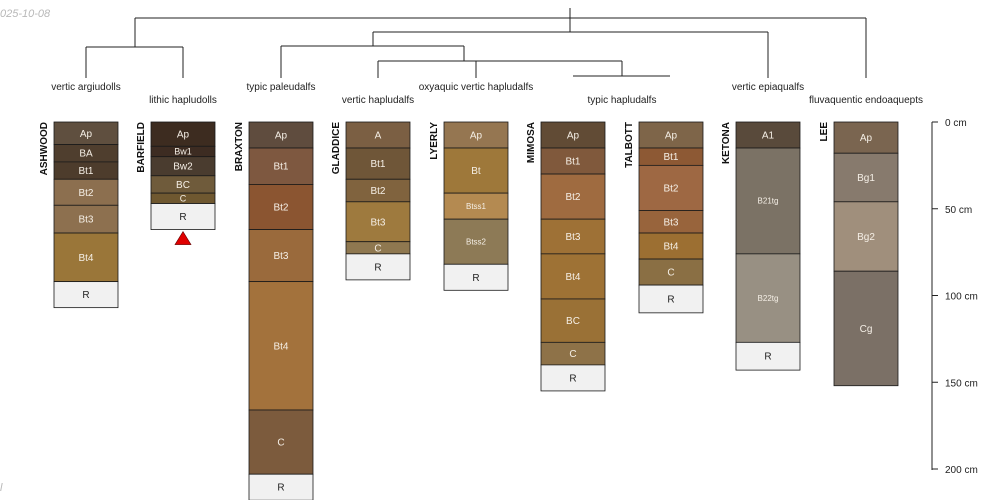 This screenshot has width=1000, height=500. Describe the element at coordinates (622, 100) in the screenshot. I see `taxon-label: typic hapludalfs` at that location.